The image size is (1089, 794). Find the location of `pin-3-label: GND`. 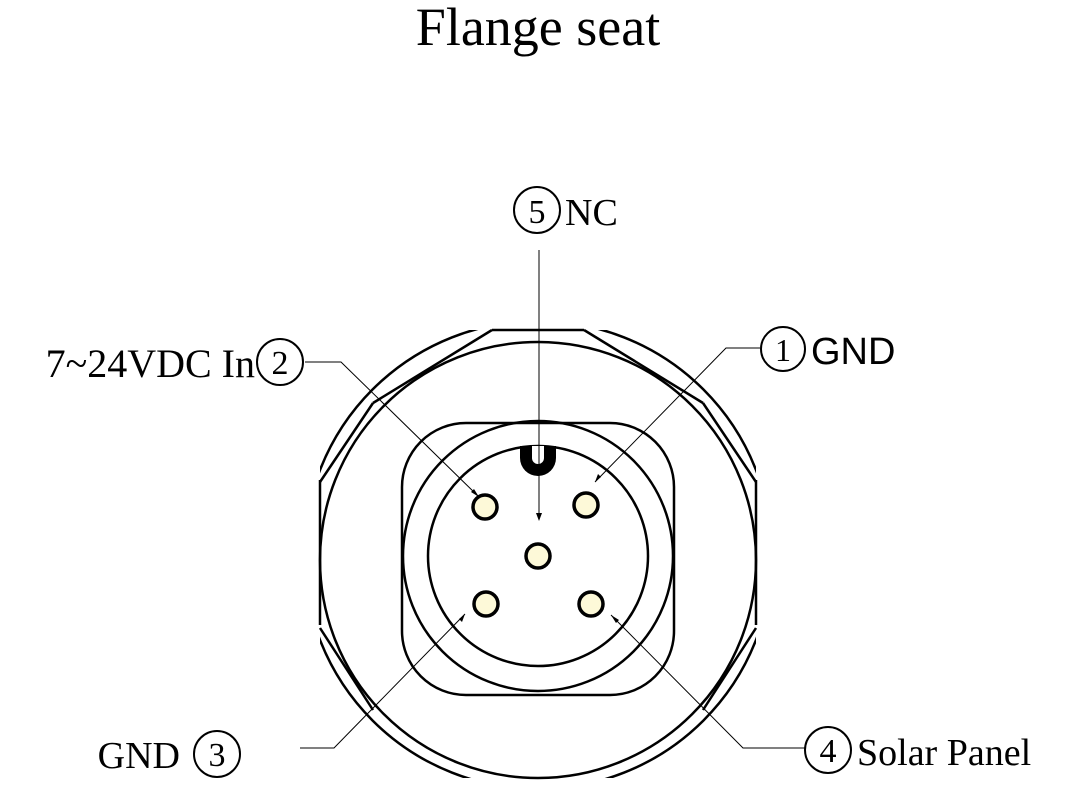

pin-3-label: GND is located at coordinates (139, 756).